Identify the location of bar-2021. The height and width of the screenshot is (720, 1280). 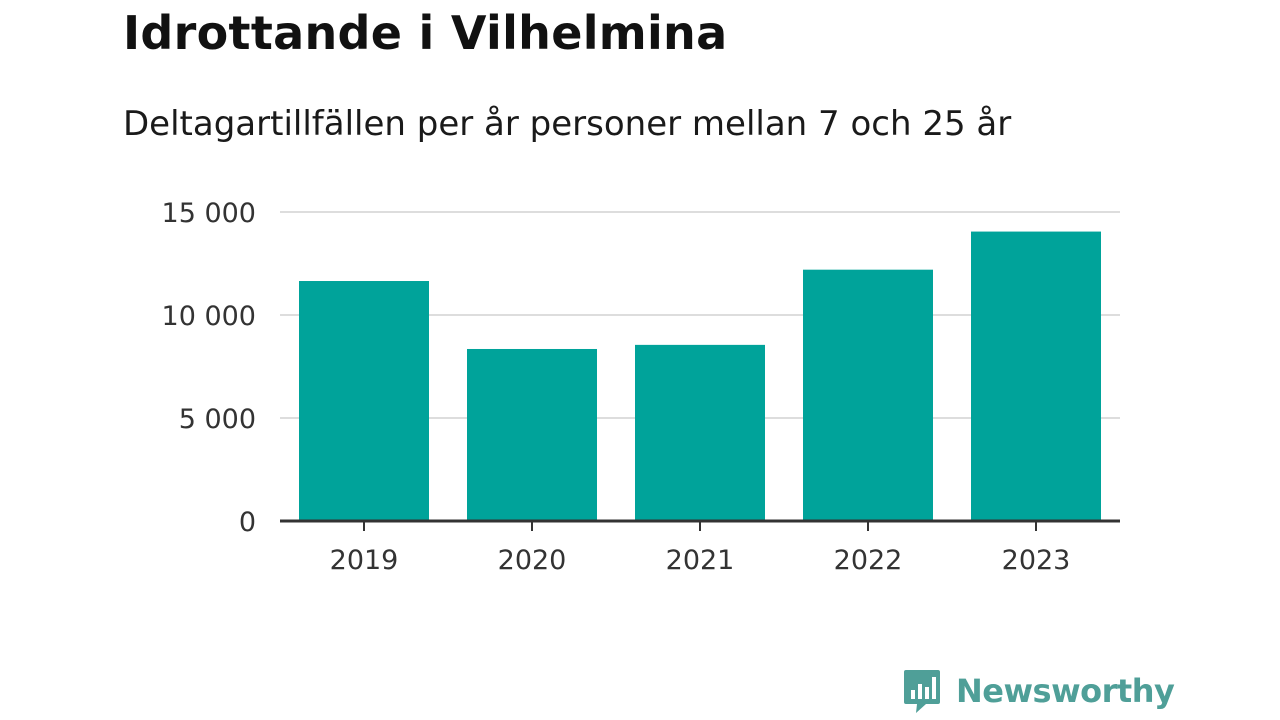
(700, 432).